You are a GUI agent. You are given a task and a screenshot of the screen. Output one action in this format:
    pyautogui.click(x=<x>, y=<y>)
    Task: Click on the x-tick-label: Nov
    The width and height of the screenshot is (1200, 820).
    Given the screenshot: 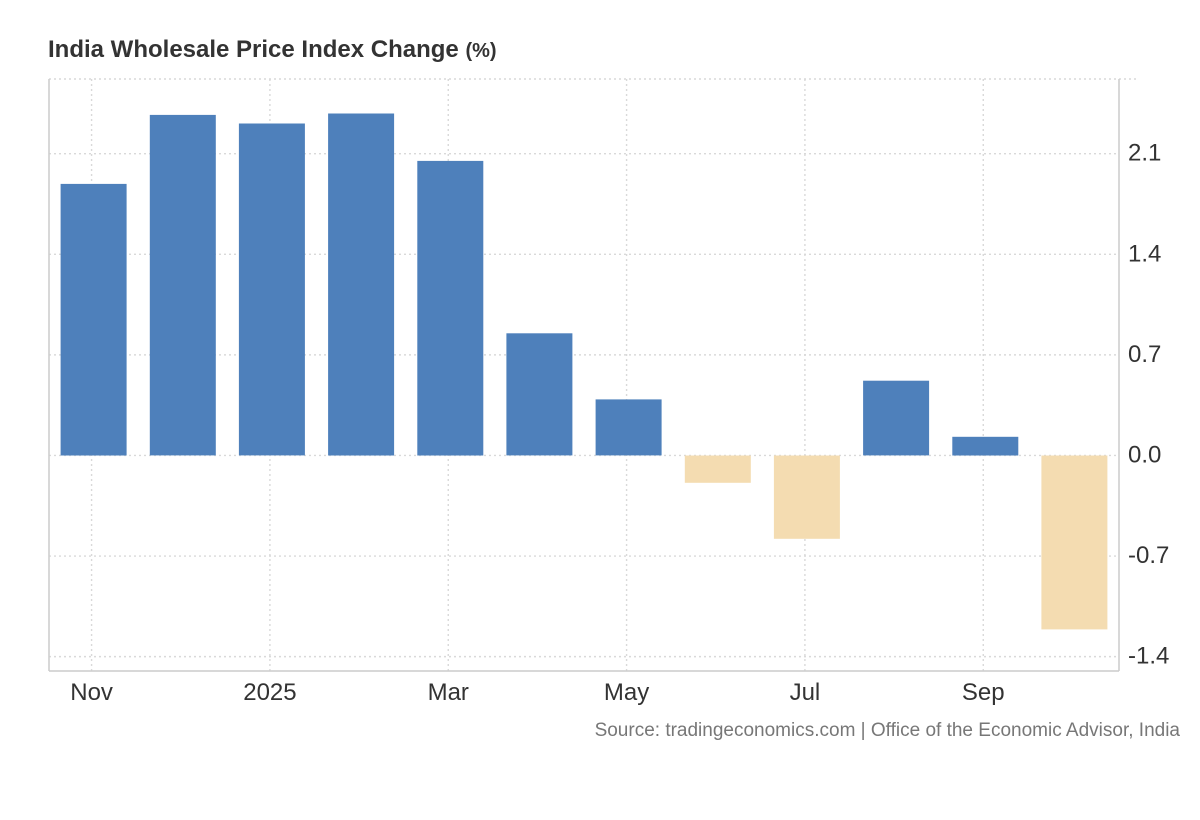 What is the action you would take?
    pyautogui.click(x=91, y=692)
    